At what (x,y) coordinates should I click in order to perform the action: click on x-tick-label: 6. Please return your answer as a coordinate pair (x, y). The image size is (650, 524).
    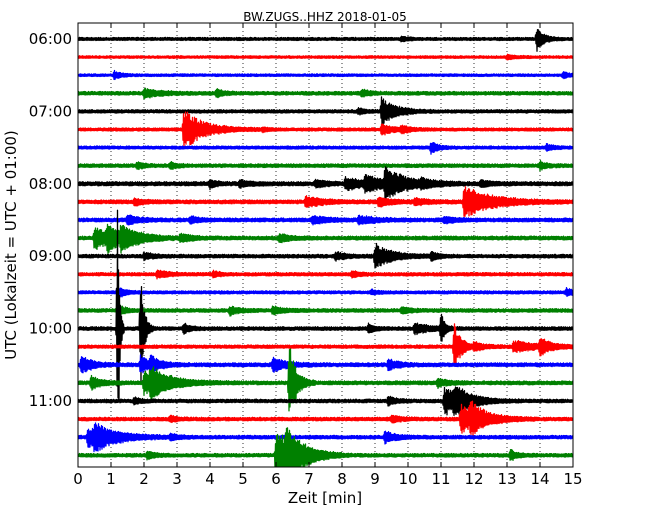
    Looking at the image, I should click on (276, 479).